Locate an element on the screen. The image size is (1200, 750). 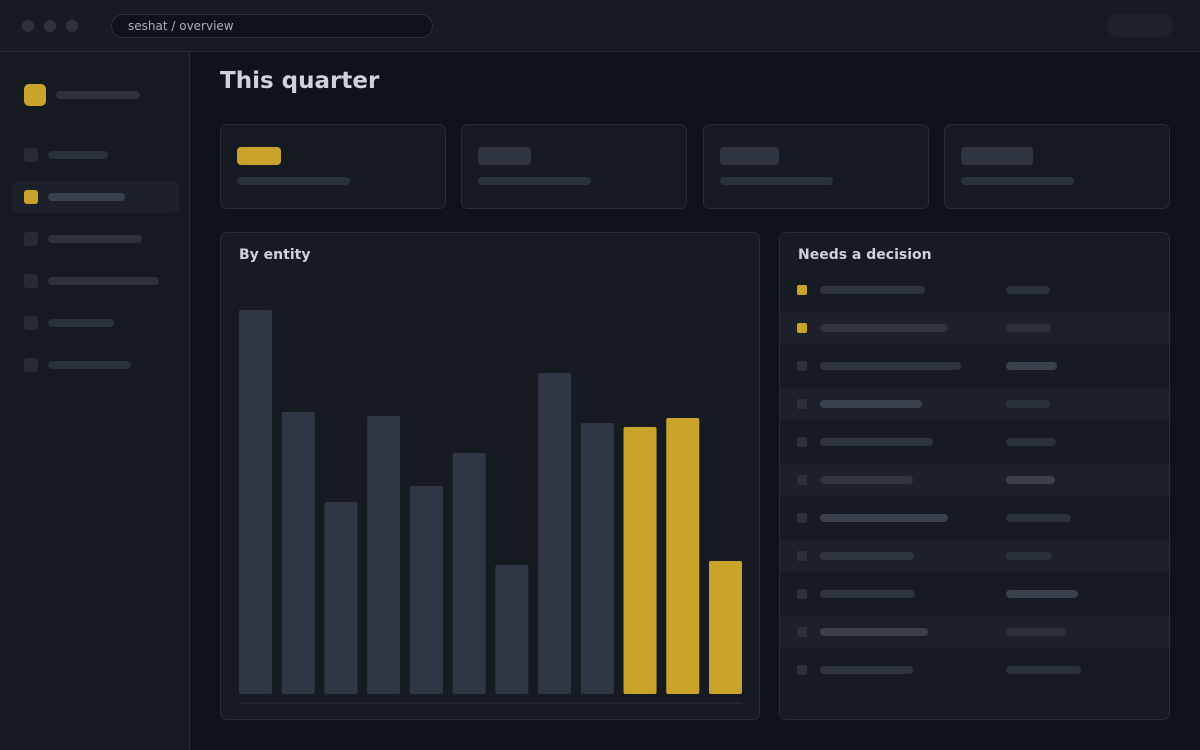
page-title: This quarter is located at coordinates (300, 81).